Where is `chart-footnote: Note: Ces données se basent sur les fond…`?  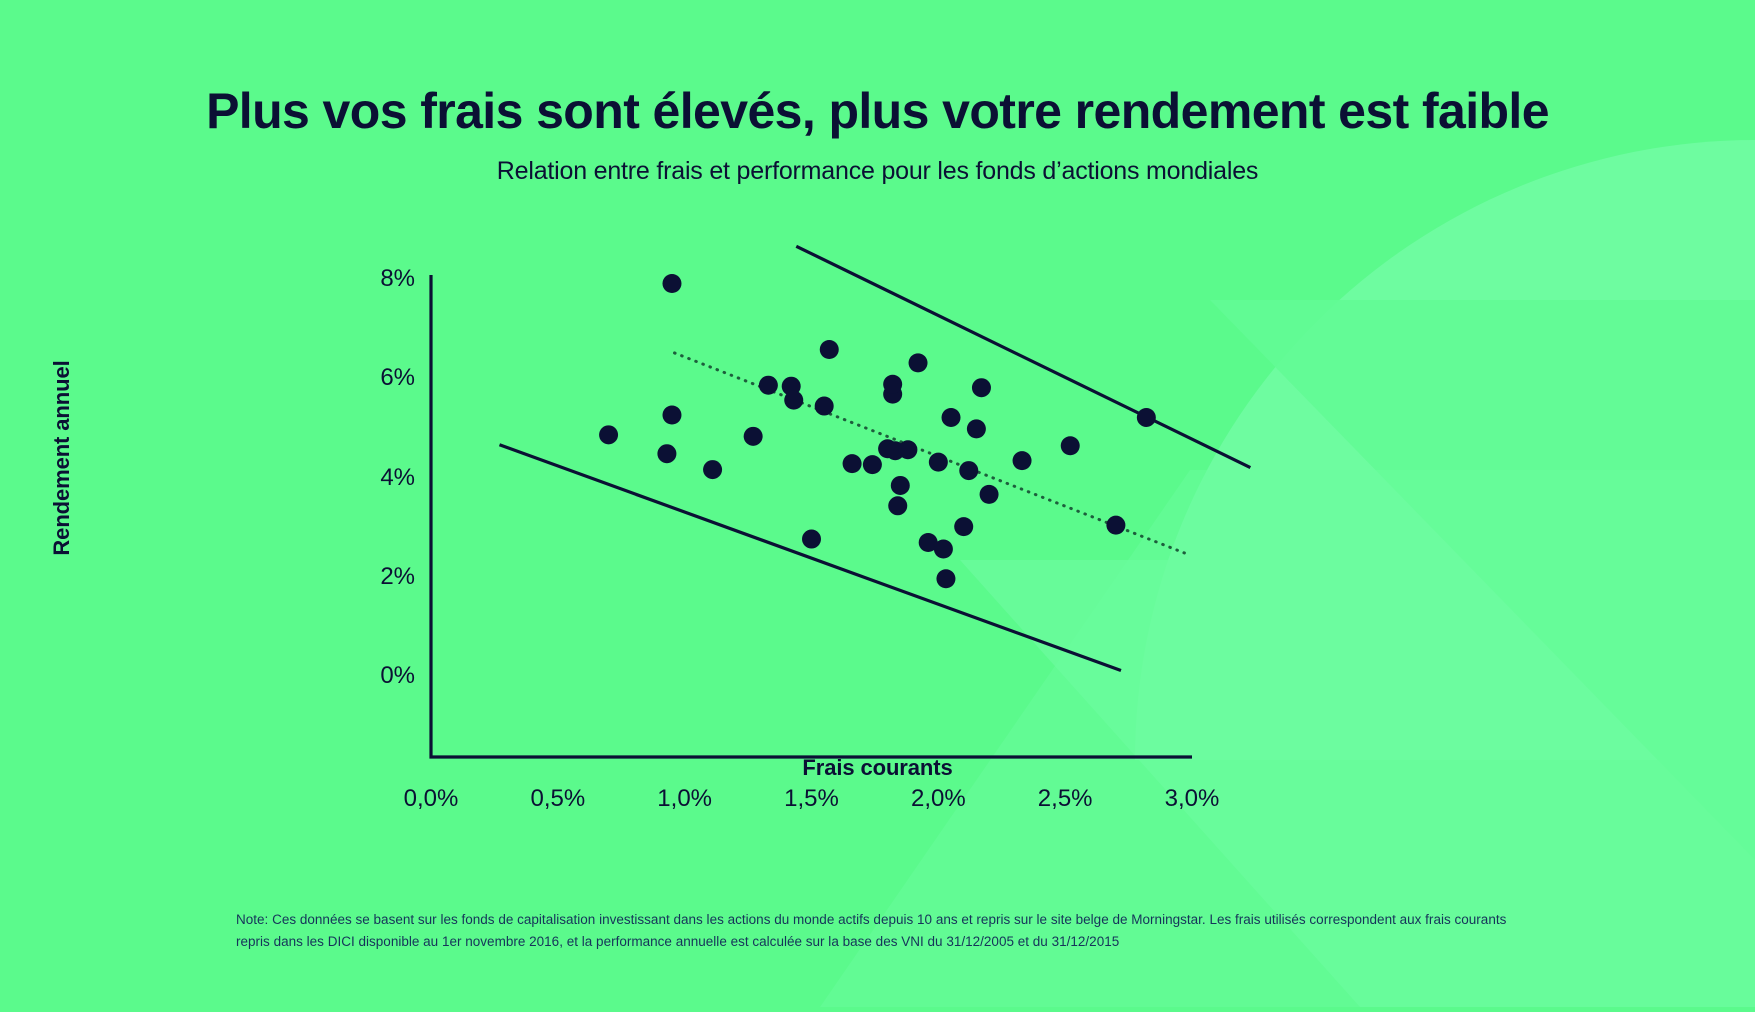 chart-footnote: Note: Ces données se basent sur les fond… is located at coordinates (881, 931).